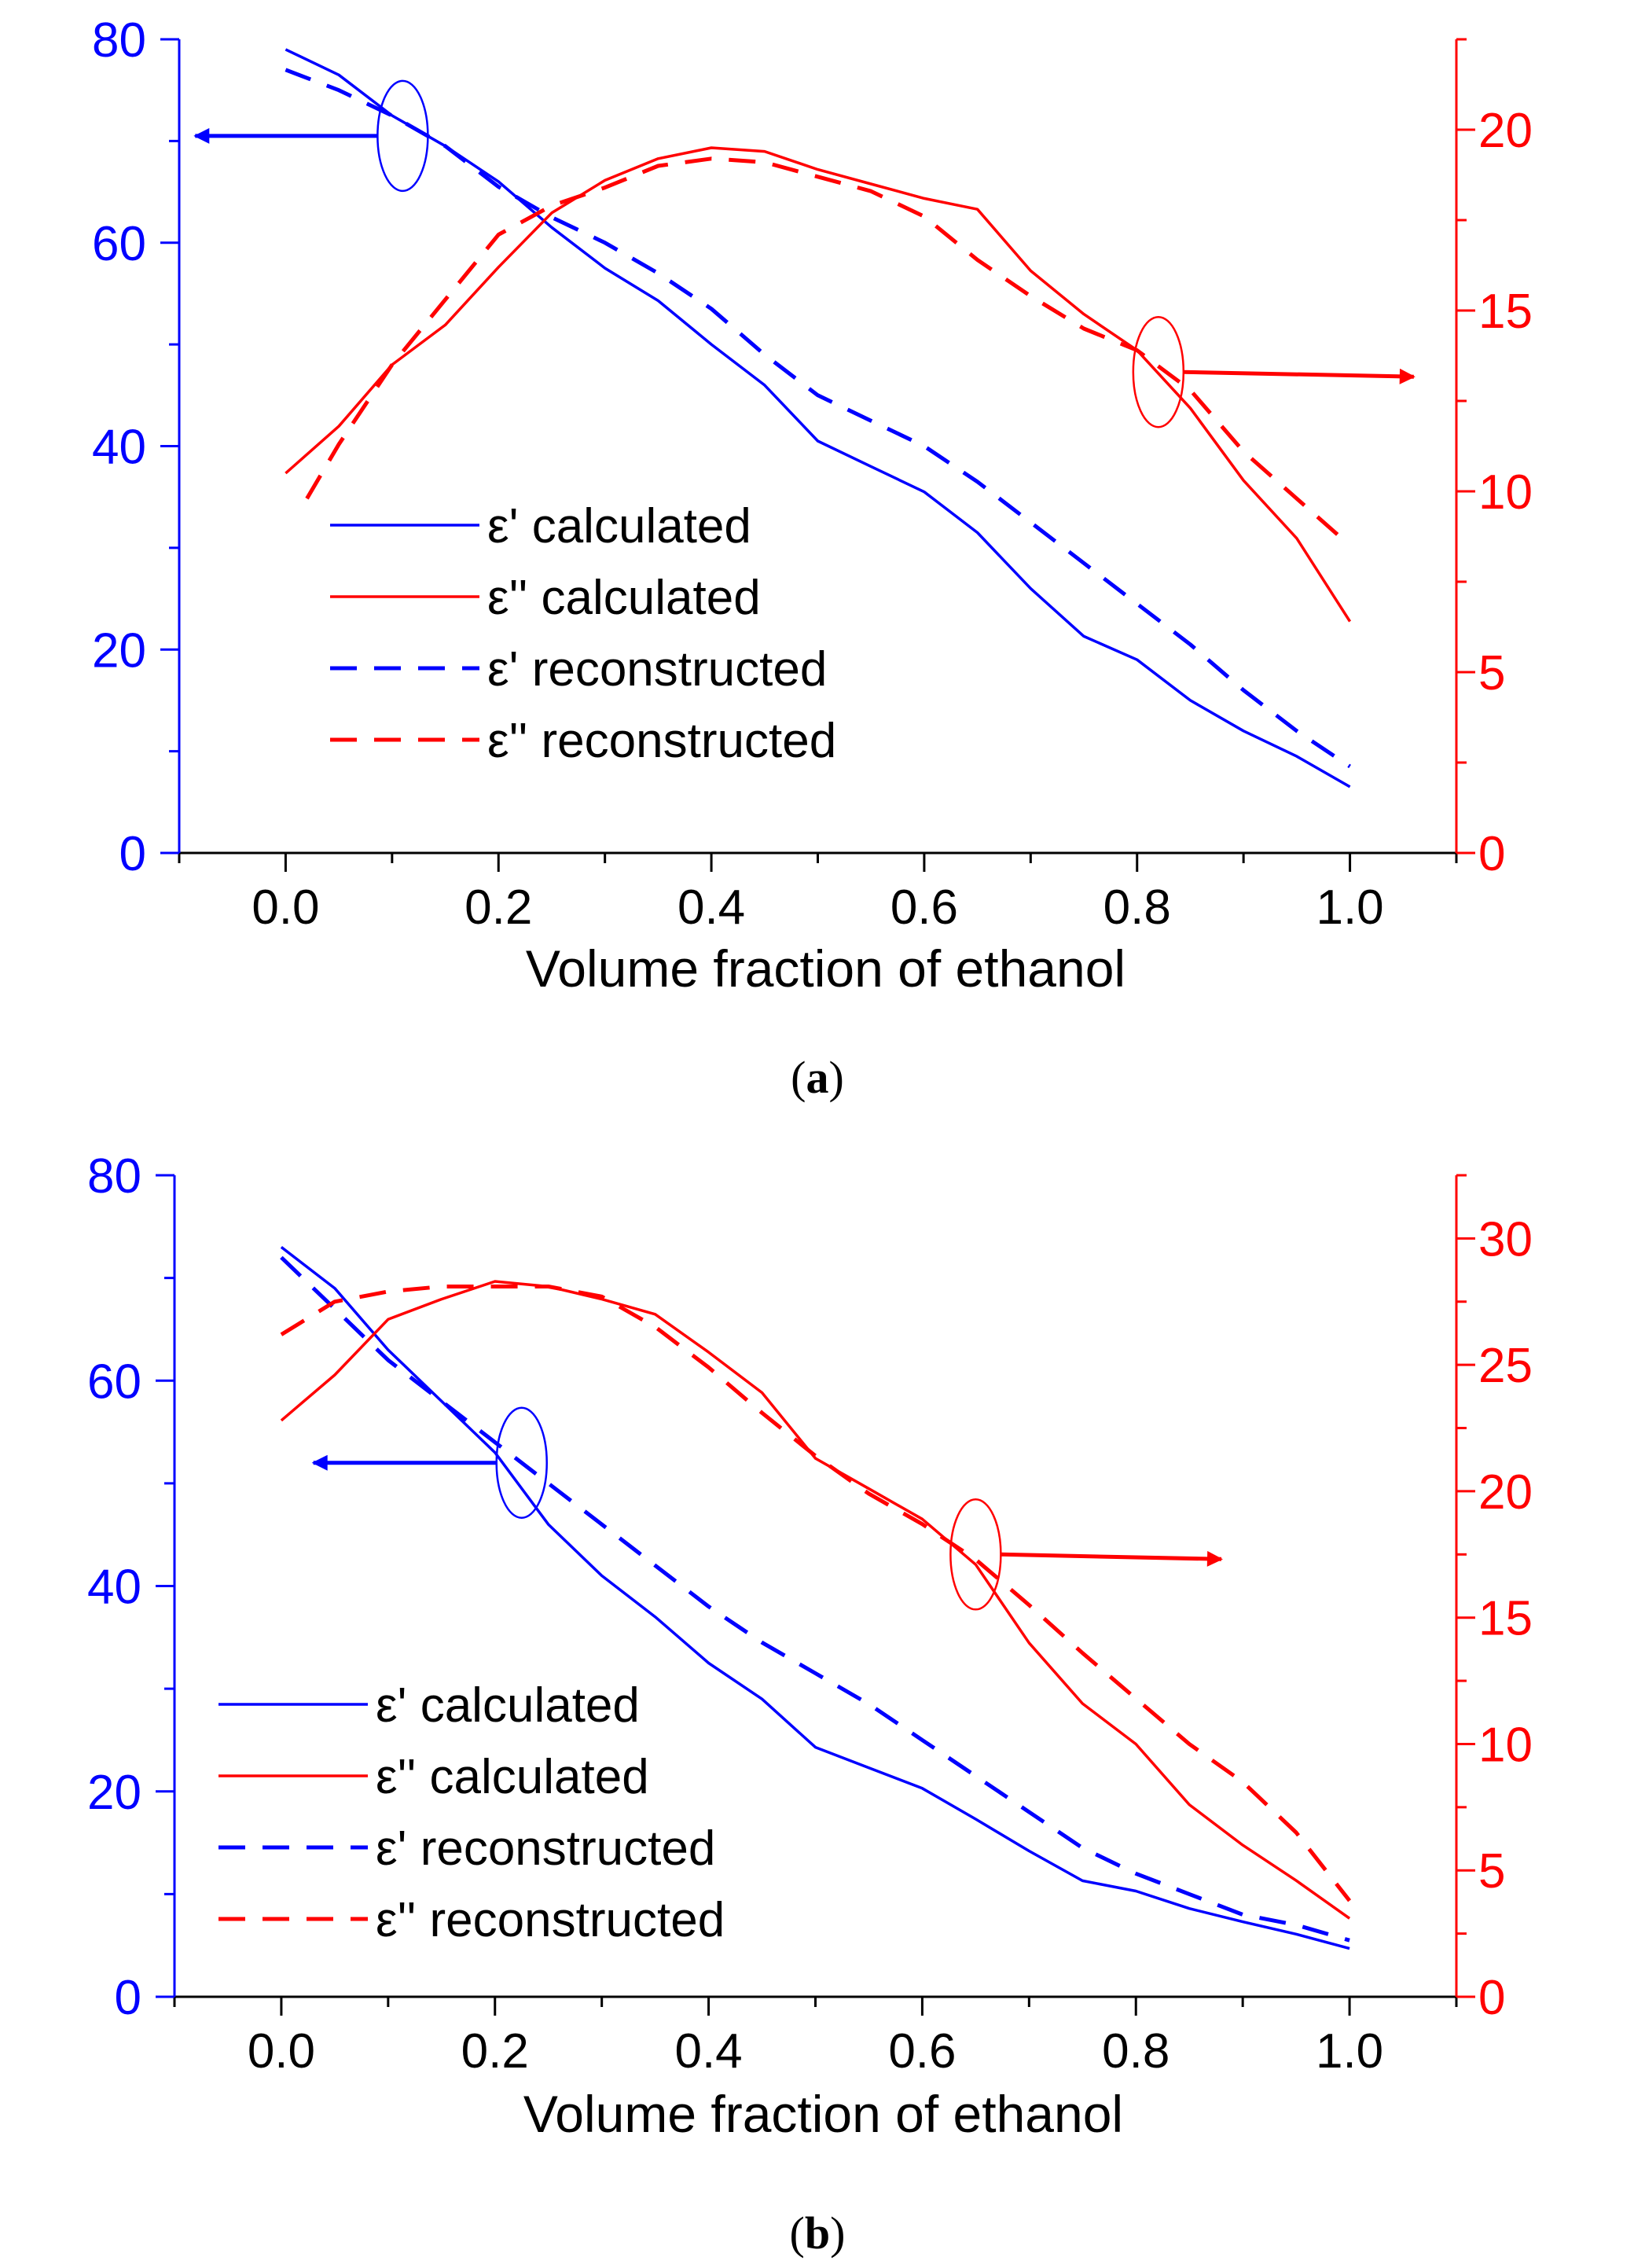 The width and height of the screenshot is (1634, 2268). I want to click on right-tick-label: 25, so click(1505, 1366).